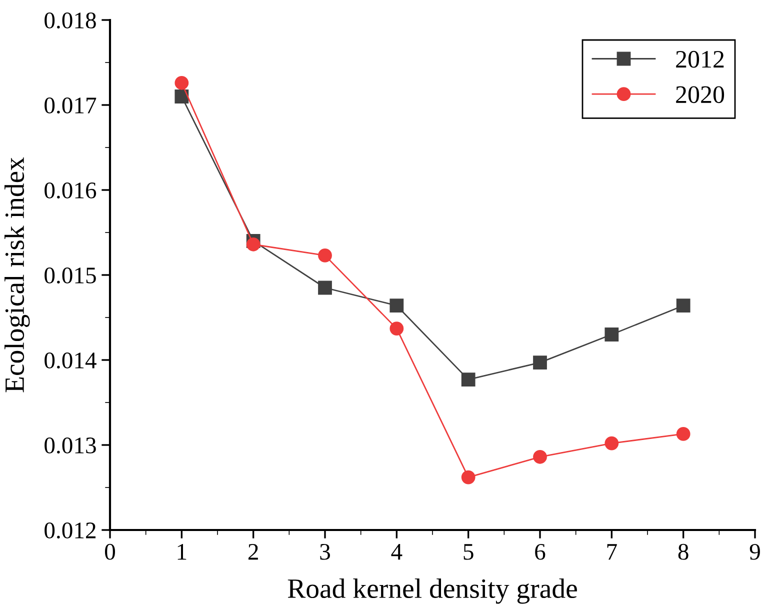  Describe the element at coordinates (700, 95) in the screenshot. I see `legend-label: 2020` at that location.